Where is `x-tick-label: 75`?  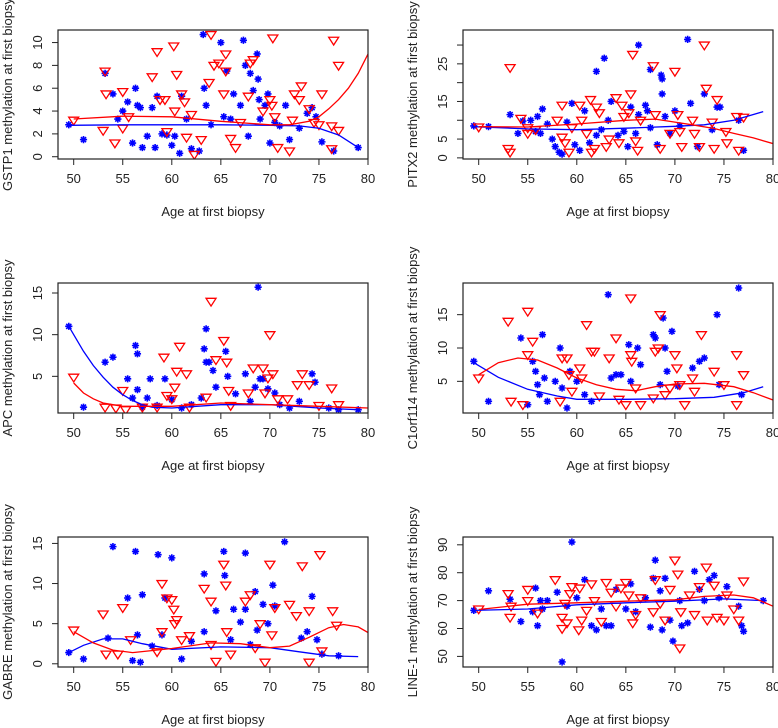 x-tick-label: 75 is located at coordinates (319, 178).